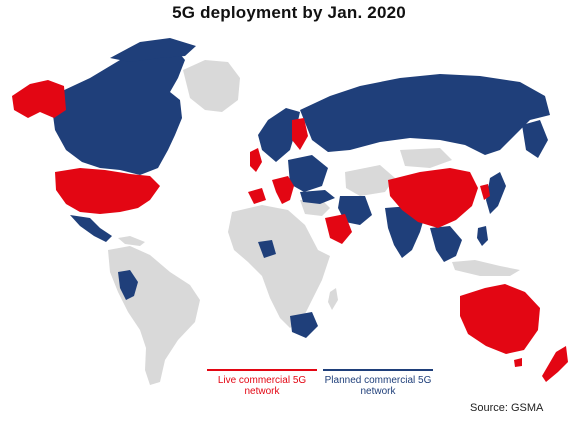 The image size is (578, 422). Describe the element at coordinates (378, 386) in the screenshot. I see `legend-planned-label: Planned commercial 5G network` at that location.